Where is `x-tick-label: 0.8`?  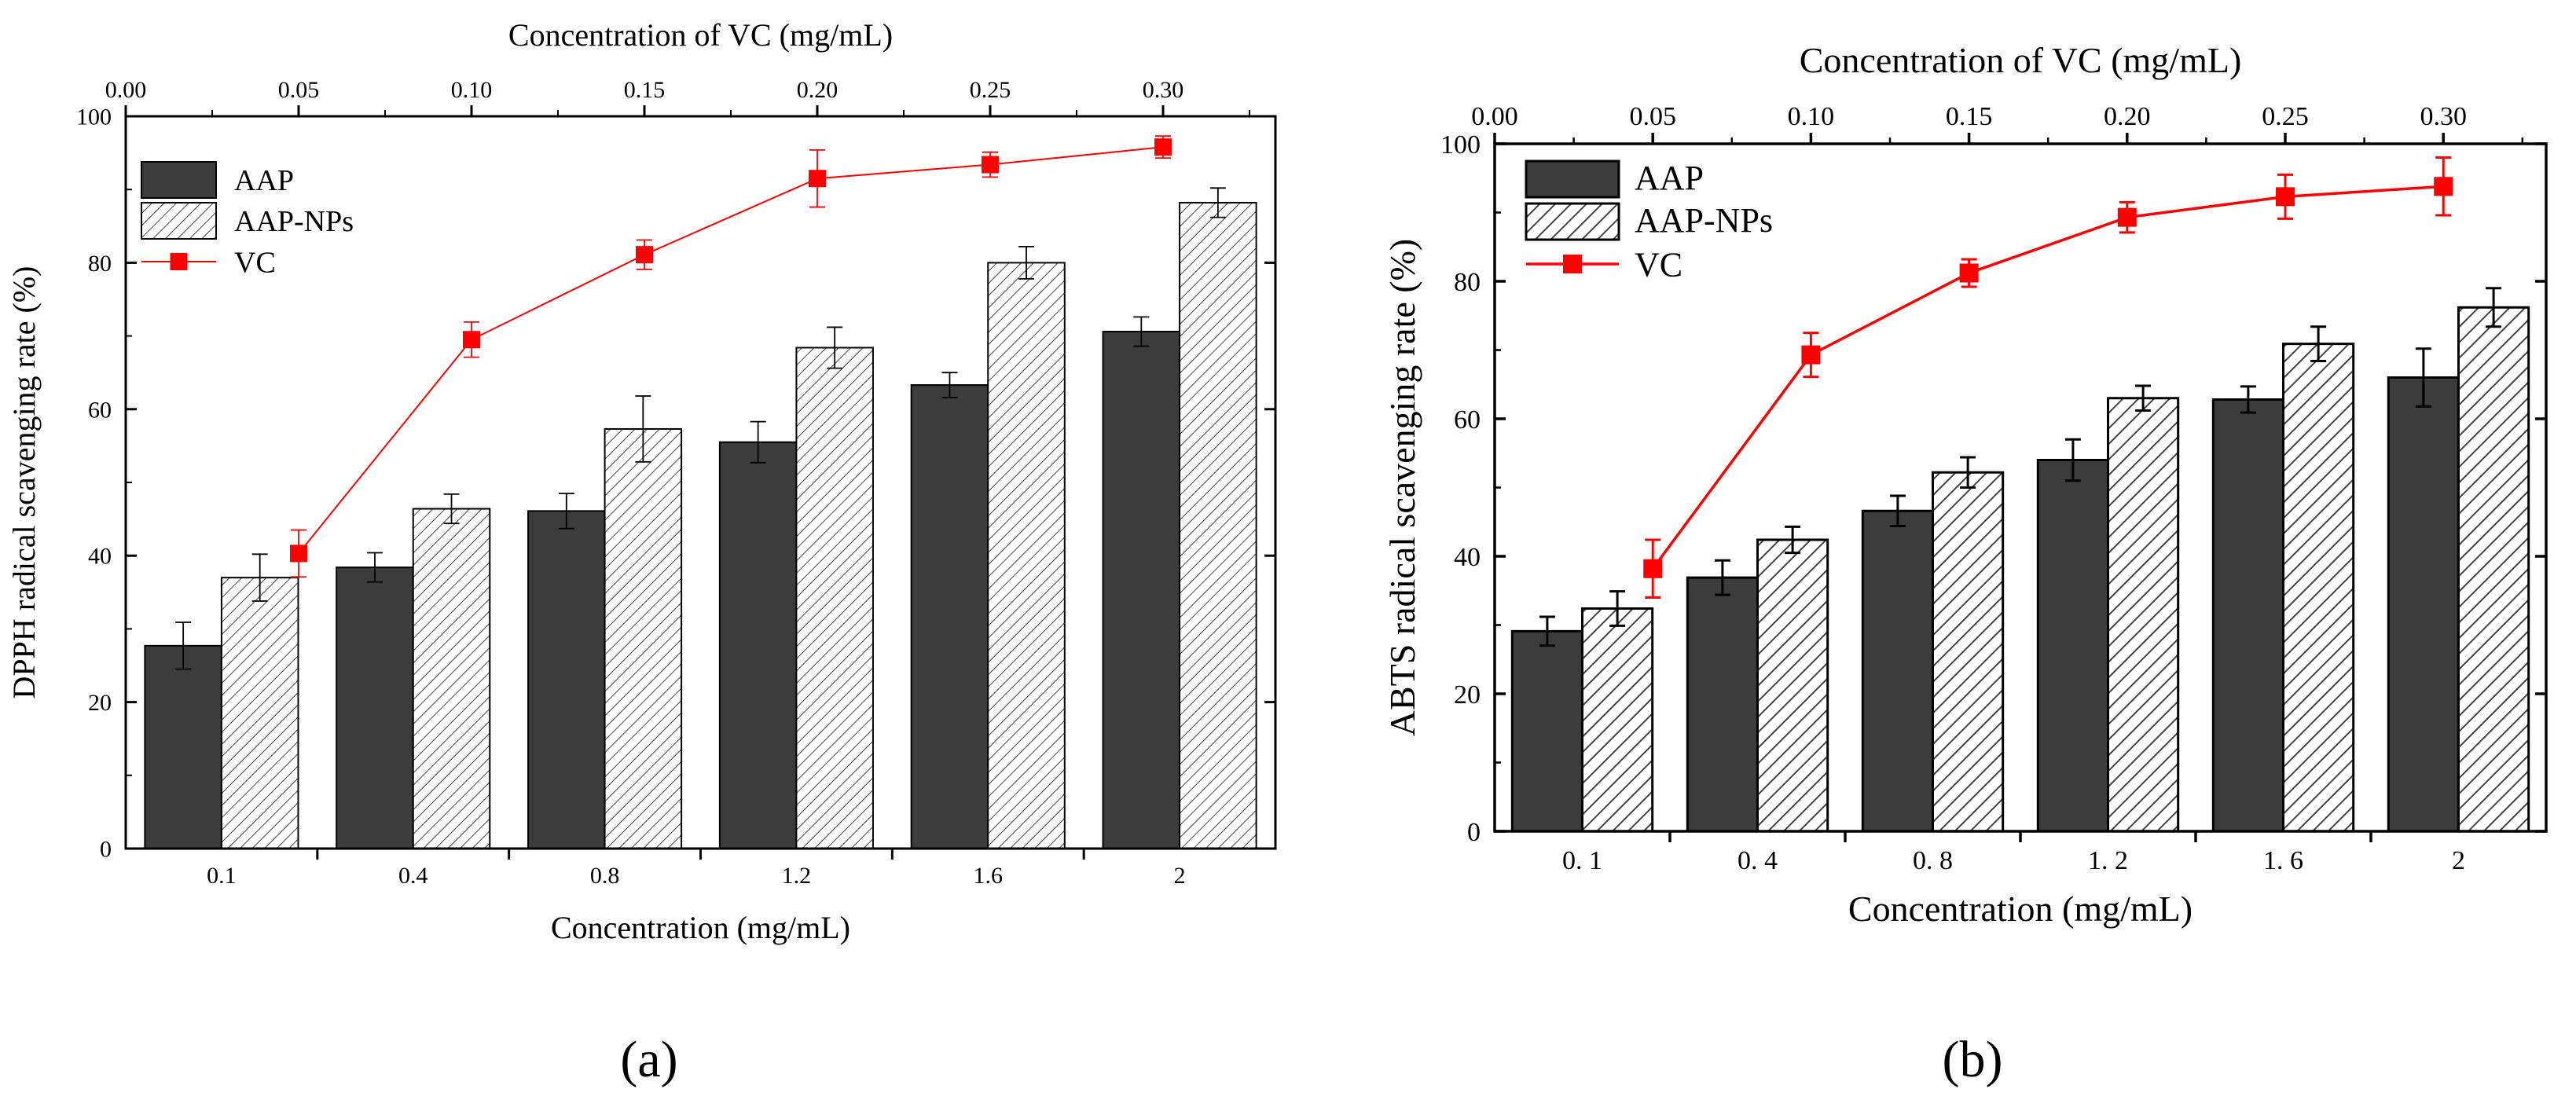
x-tick-label: 0.8 is located at coordinates (605, 876).